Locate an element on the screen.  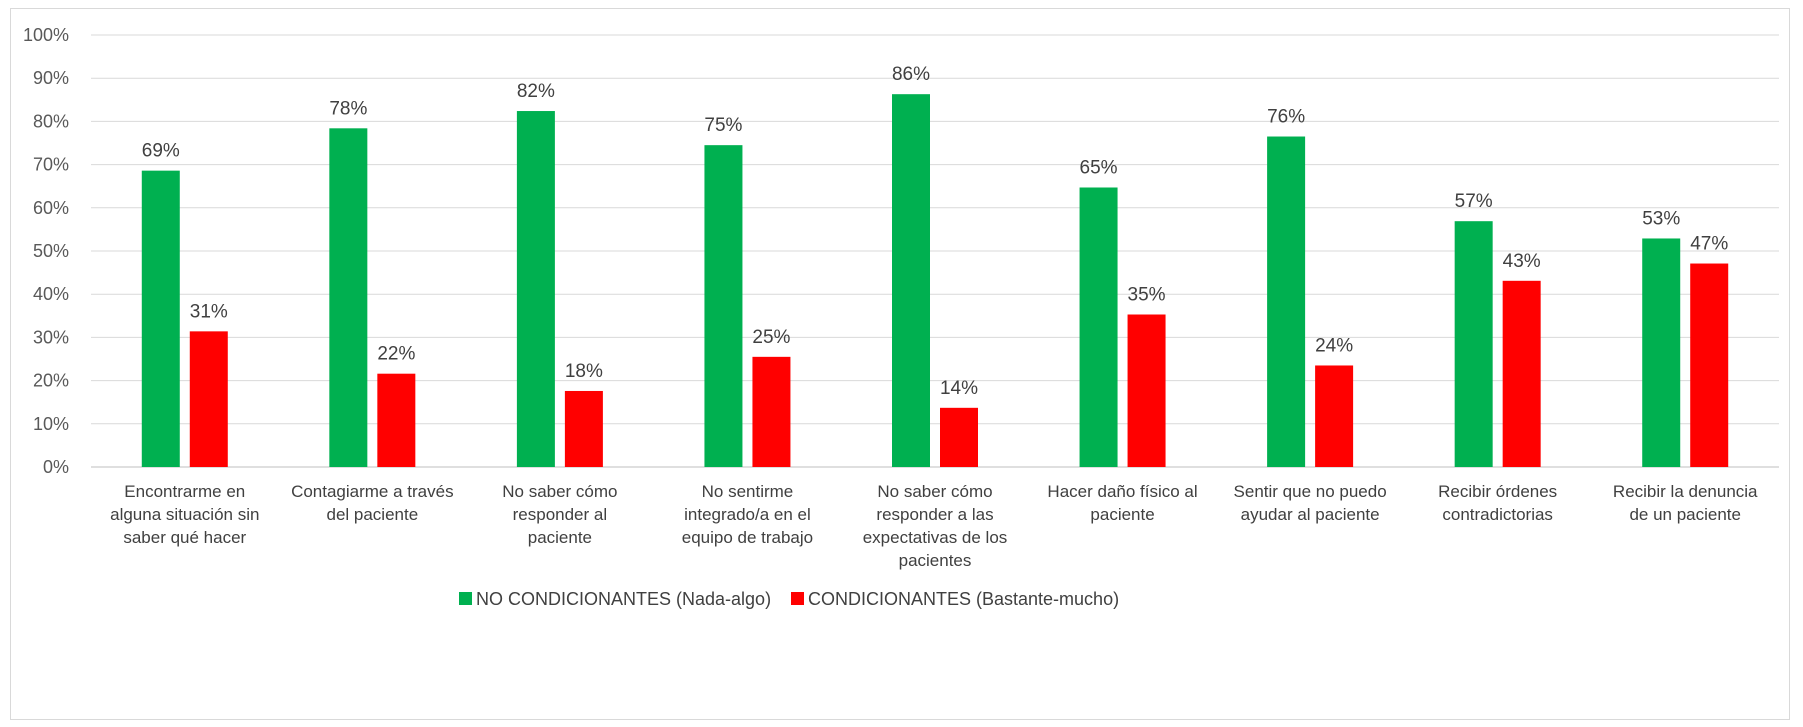
data-label: 24% is located at coordinates (1334, 345).